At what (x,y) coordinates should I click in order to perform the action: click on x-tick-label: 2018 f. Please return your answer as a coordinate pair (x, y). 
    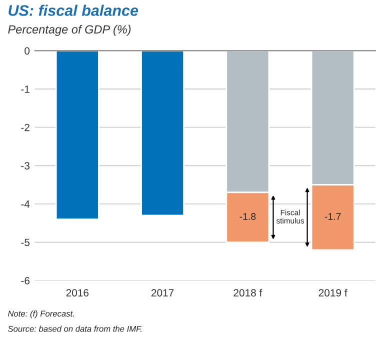
    Looking at the image, I should click on (248, 292).